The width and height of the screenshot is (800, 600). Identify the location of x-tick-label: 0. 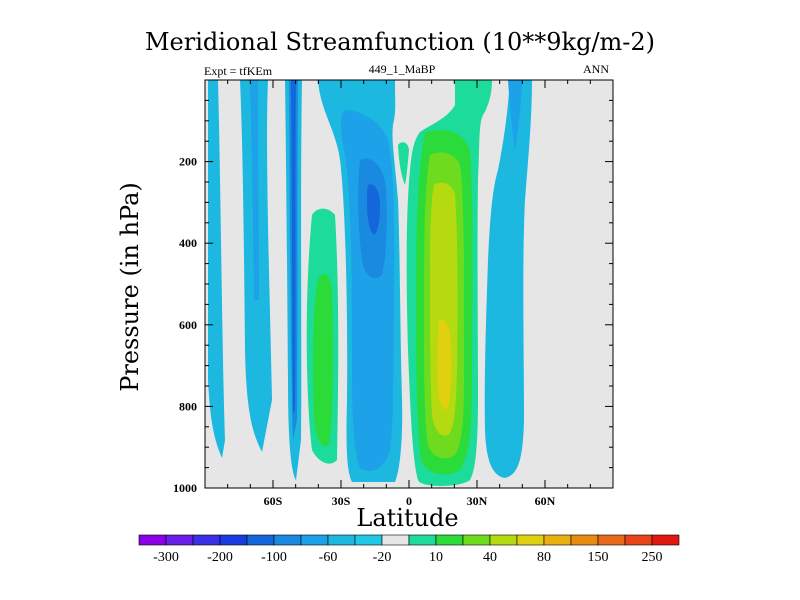
(409, 501).